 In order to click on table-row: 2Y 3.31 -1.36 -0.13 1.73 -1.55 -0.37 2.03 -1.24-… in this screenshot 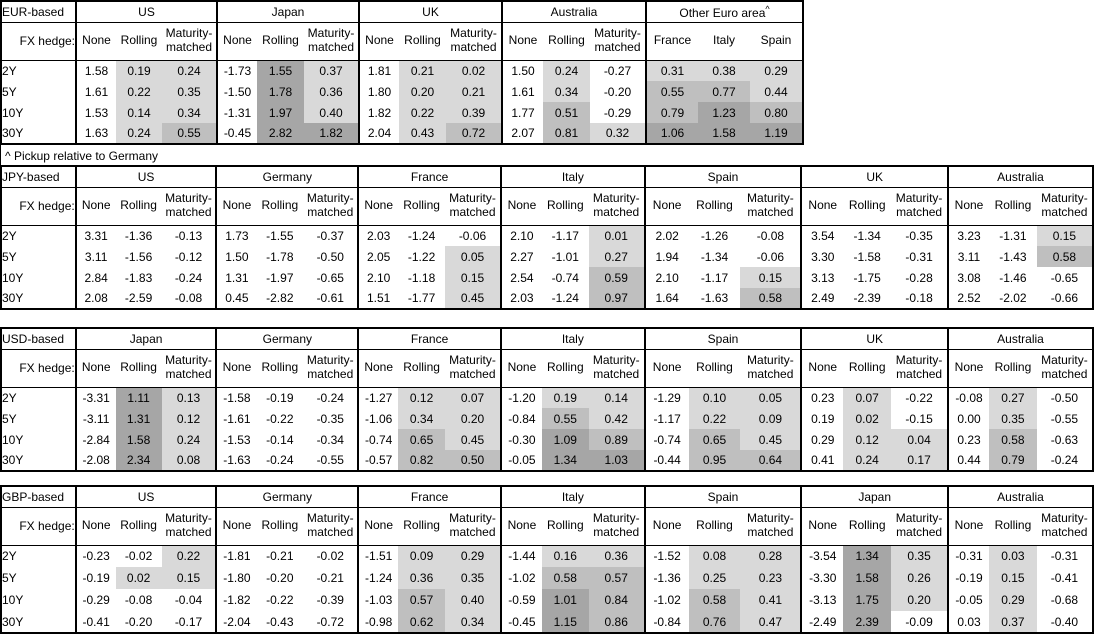, I will do `click(547, 235)`.